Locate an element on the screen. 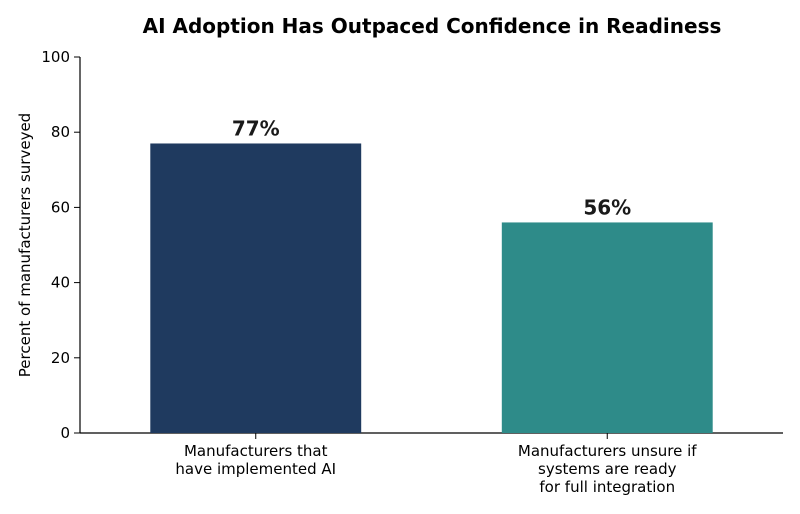 The height and width of the screenshot is (514, 800). y-axis-label: Percent of manufacturers surveyed is located at coordinates (25, 245).